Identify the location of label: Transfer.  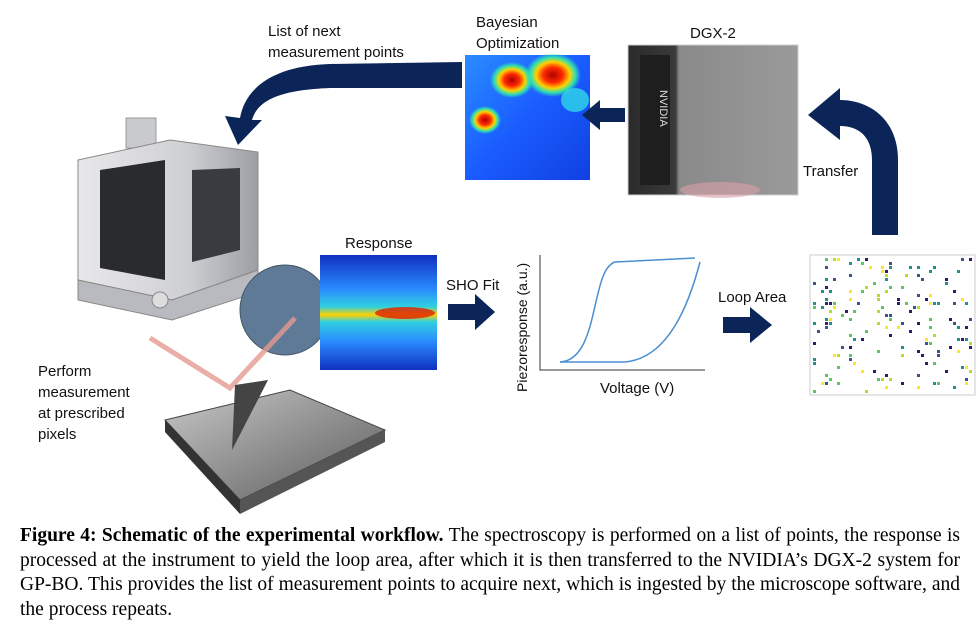
(830, 171).